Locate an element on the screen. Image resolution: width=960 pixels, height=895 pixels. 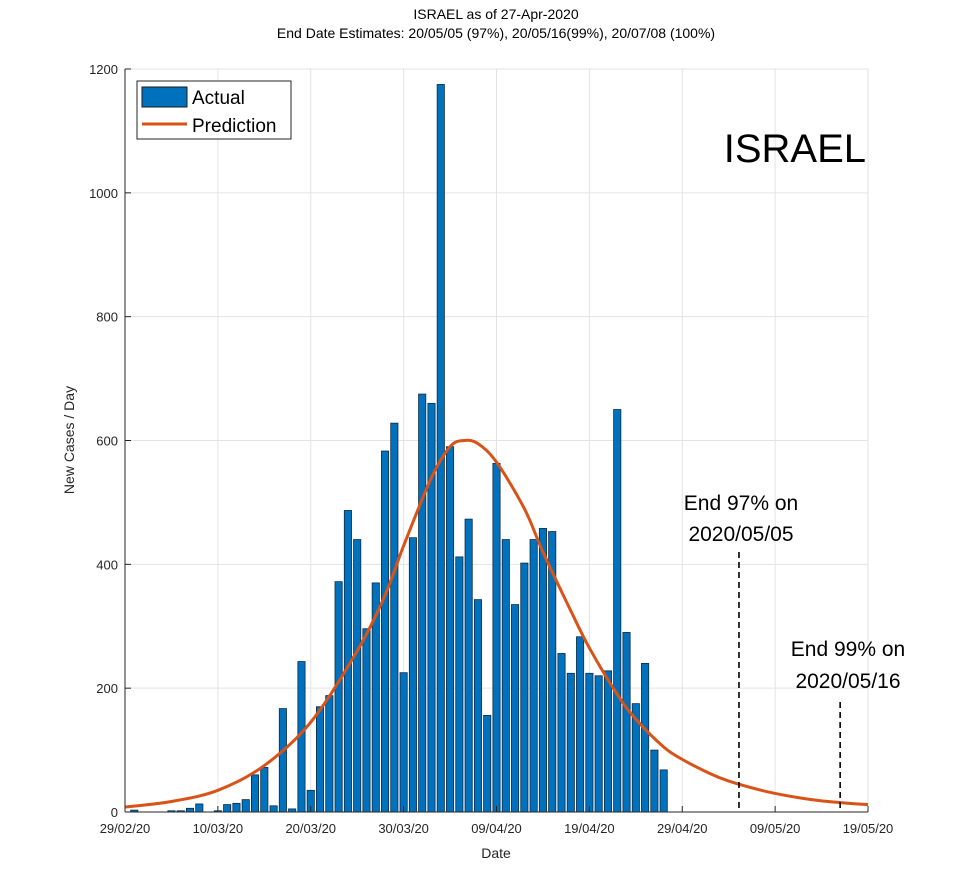
y-tick-label: 200 is located at coordinates (107, 688).